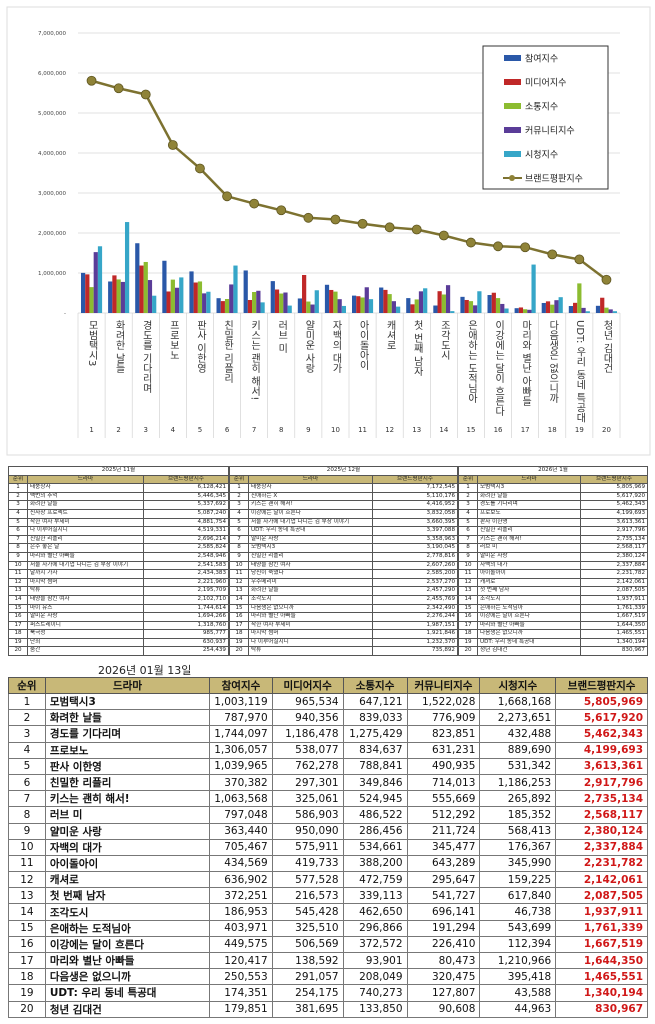 The image size is (655, 1024). What do you see at coordinates (512, 82) in the screenshot?
I see `legend-swatch` at bounding box center [512, 82].